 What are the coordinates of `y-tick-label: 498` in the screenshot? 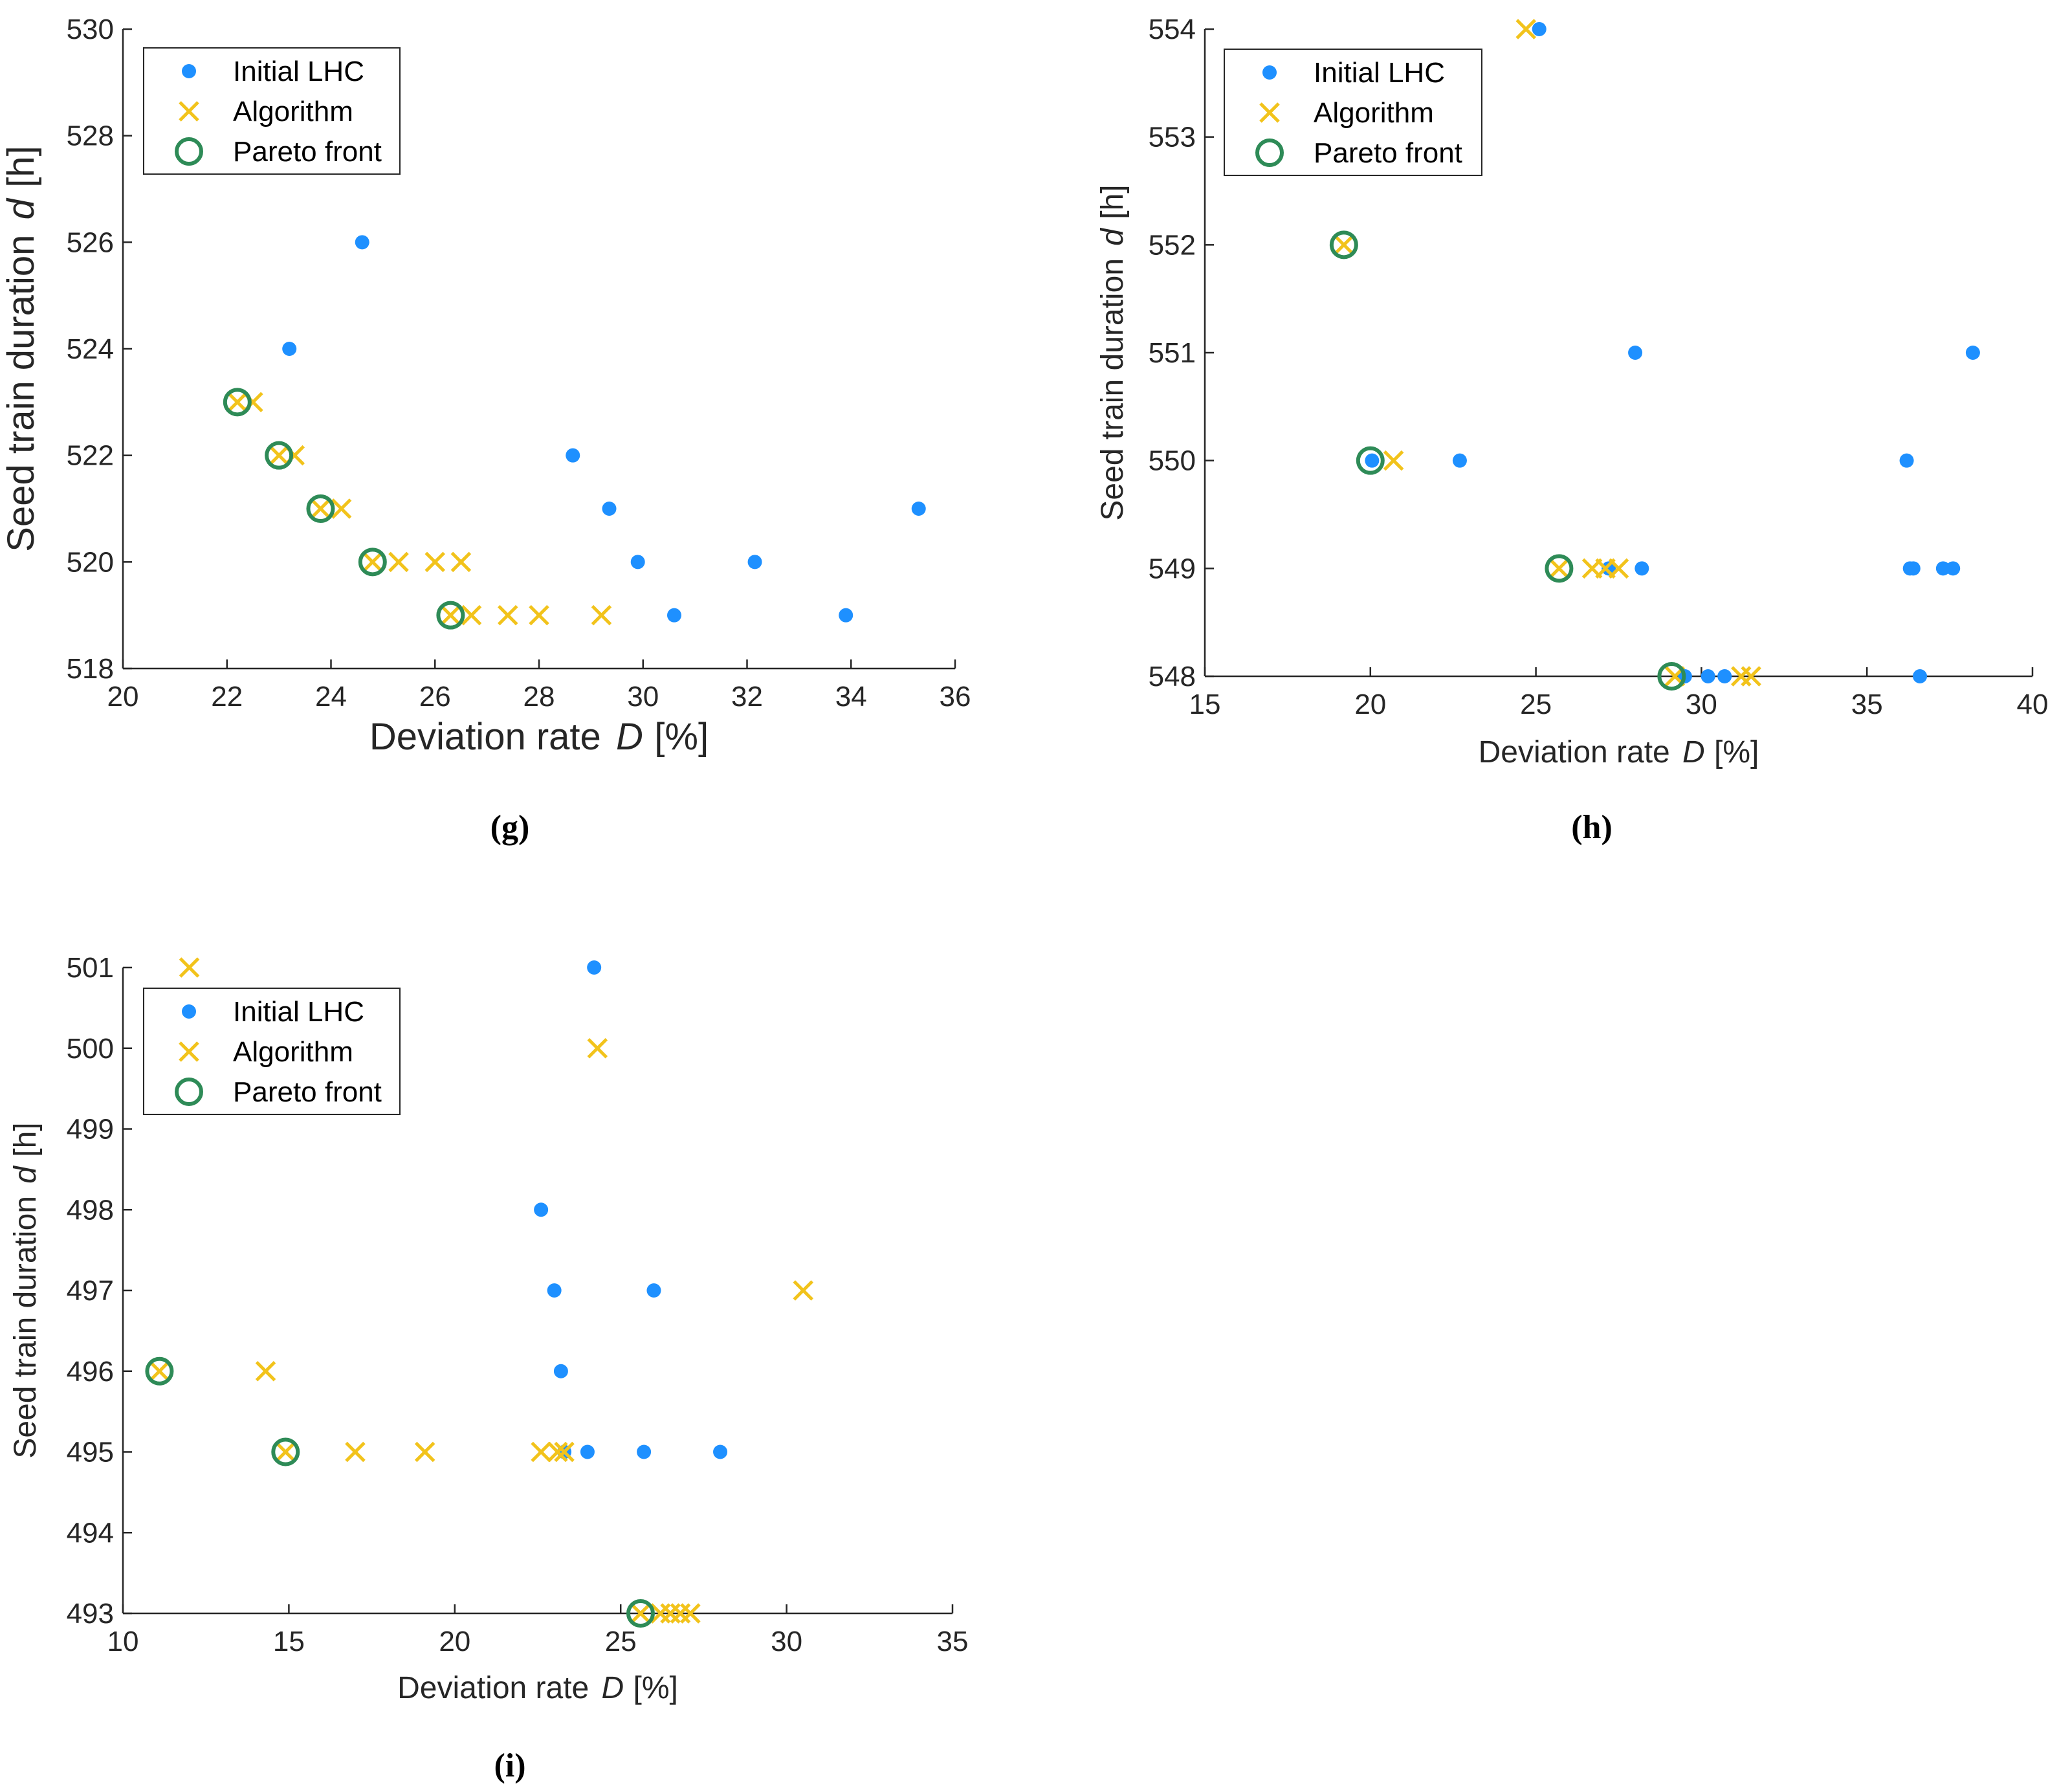 It's located at (90, 1210).